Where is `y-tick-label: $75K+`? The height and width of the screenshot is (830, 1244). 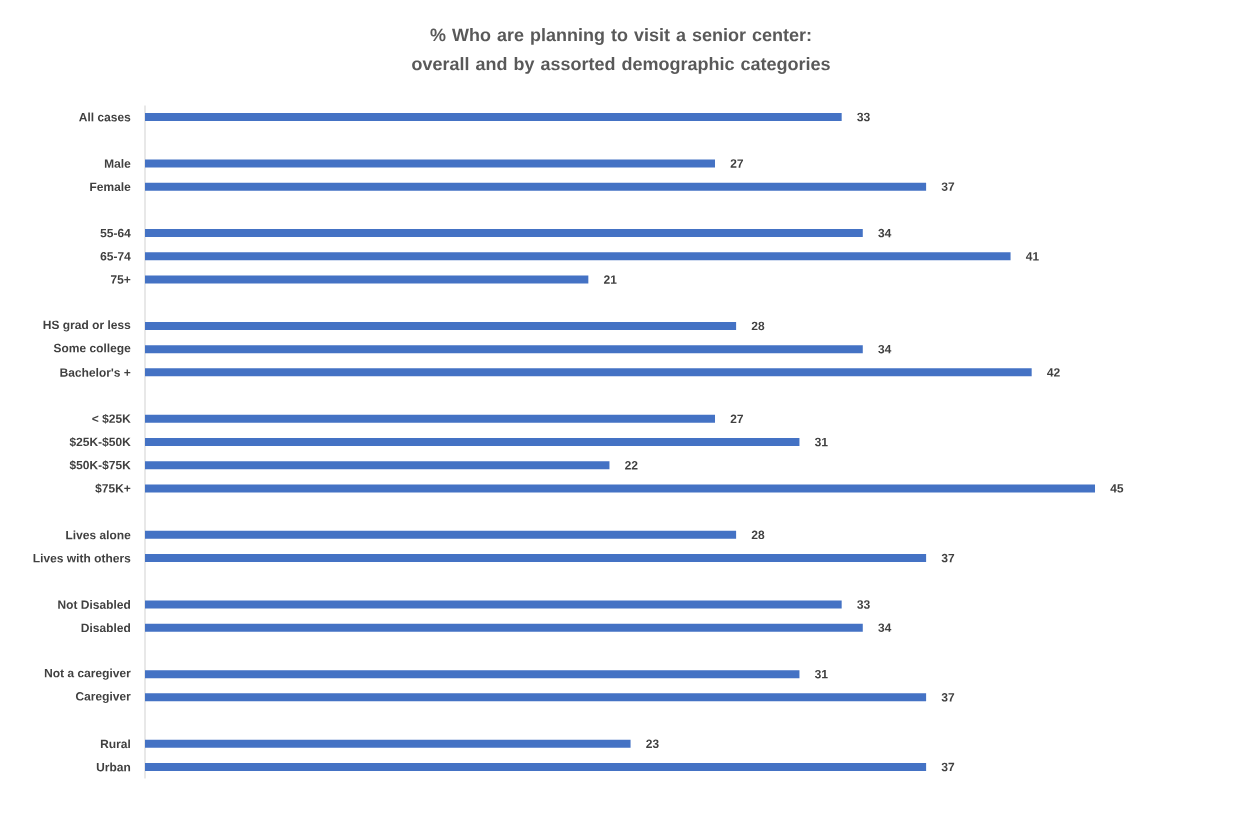 y-tick-label: $75K+ is located at coordinates (113, 488).